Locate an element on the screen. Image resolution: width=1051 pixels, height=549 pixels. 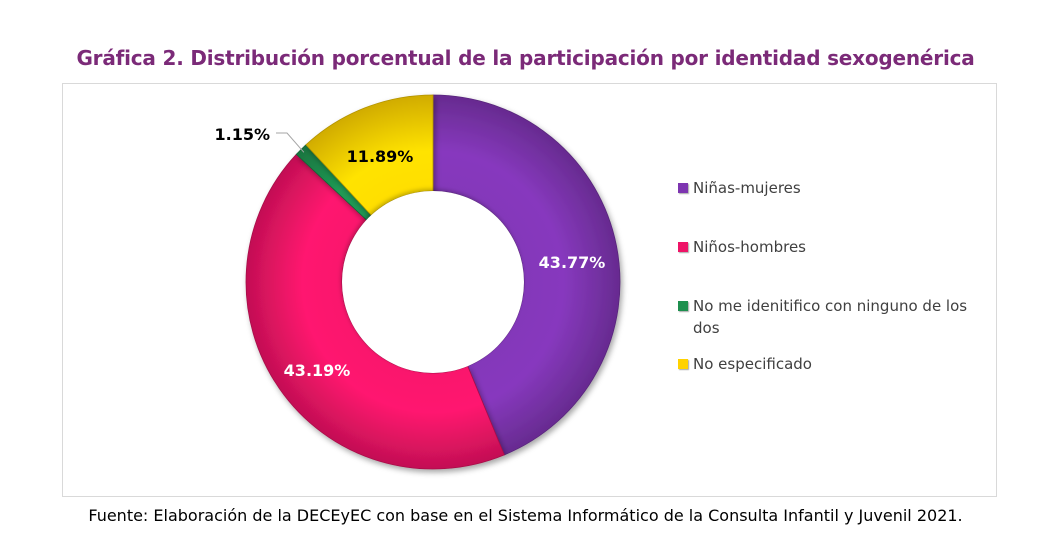
data-label-ninas-mujeres: 43.77% is located at coordinates (572, 262).